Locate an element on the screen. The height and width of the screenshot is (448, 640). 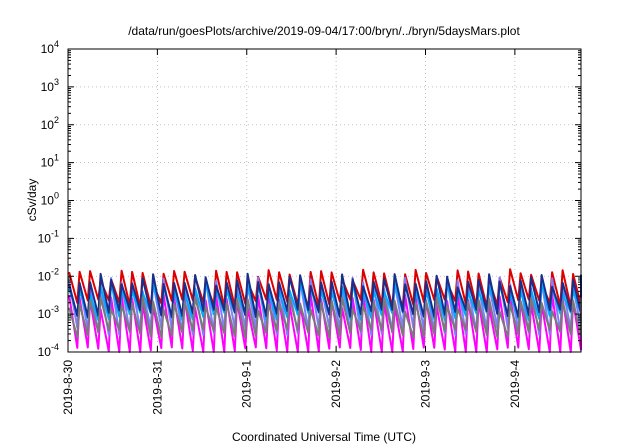
y-tick-label: 10⁻² is located at coordinates (48, 274).